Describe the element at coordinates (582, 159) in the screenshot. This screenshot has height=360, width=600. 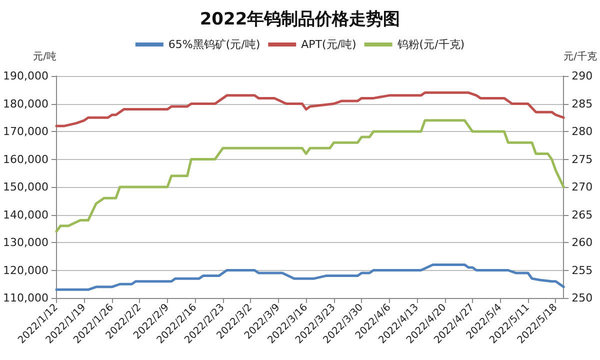
I see `y2-tick-label: 275` at that location.